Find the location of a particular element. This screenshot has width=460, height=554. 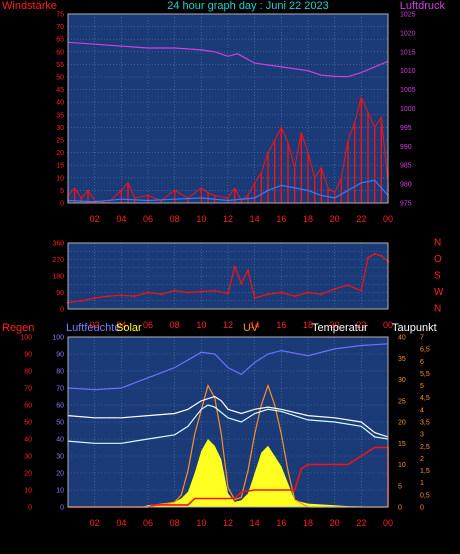

wind-direction-x-tick-label: 20 is located at coordinates (335, 325).